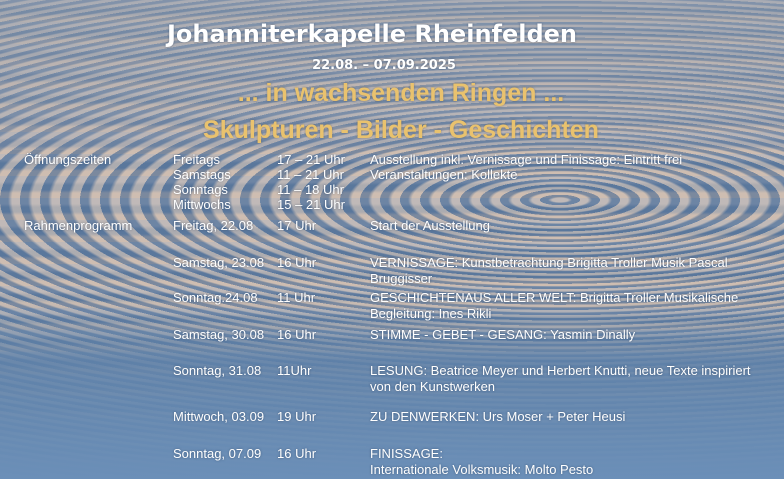 This screenshot has height=479, width=784. What do you see at coordinates (431, 313) in the screenshot?
I see `event-description: Begleitung: Ines Rikli` at bounding box center [431, 313].